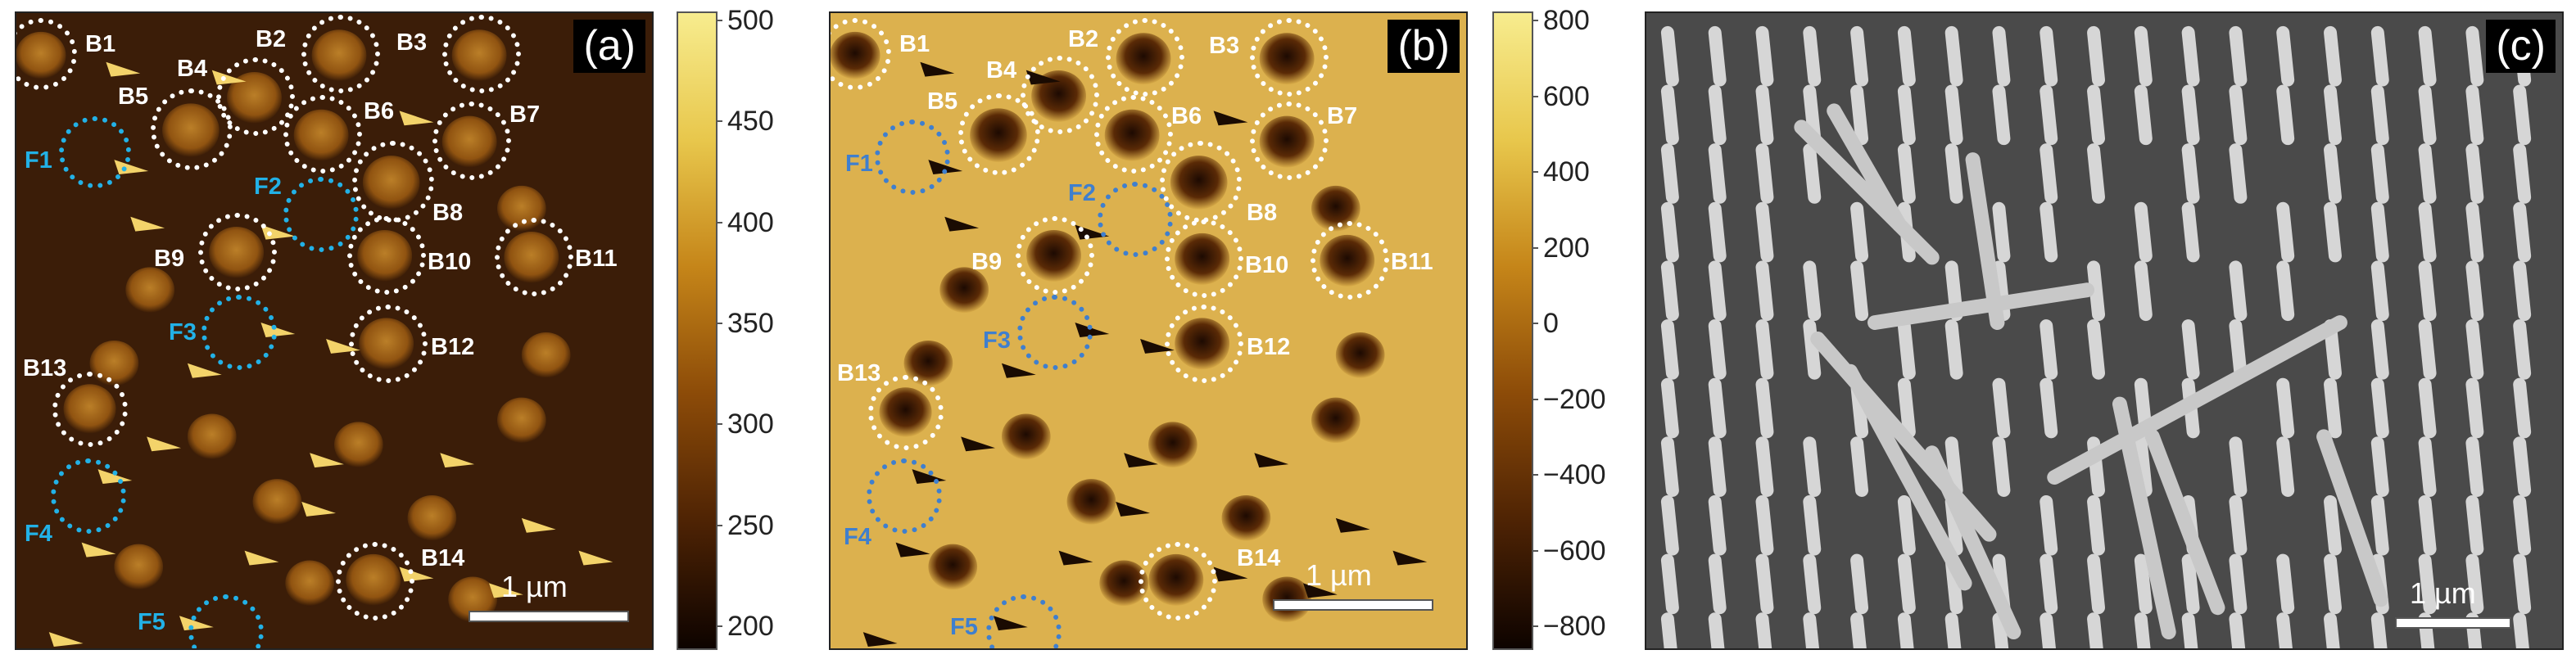 The height and width of the screenshot is (668, 2576). What do you see at coordinates (271, 39) in the screenshot?
I see `marker-label-b2: B2` at bounding box center [271, 39].